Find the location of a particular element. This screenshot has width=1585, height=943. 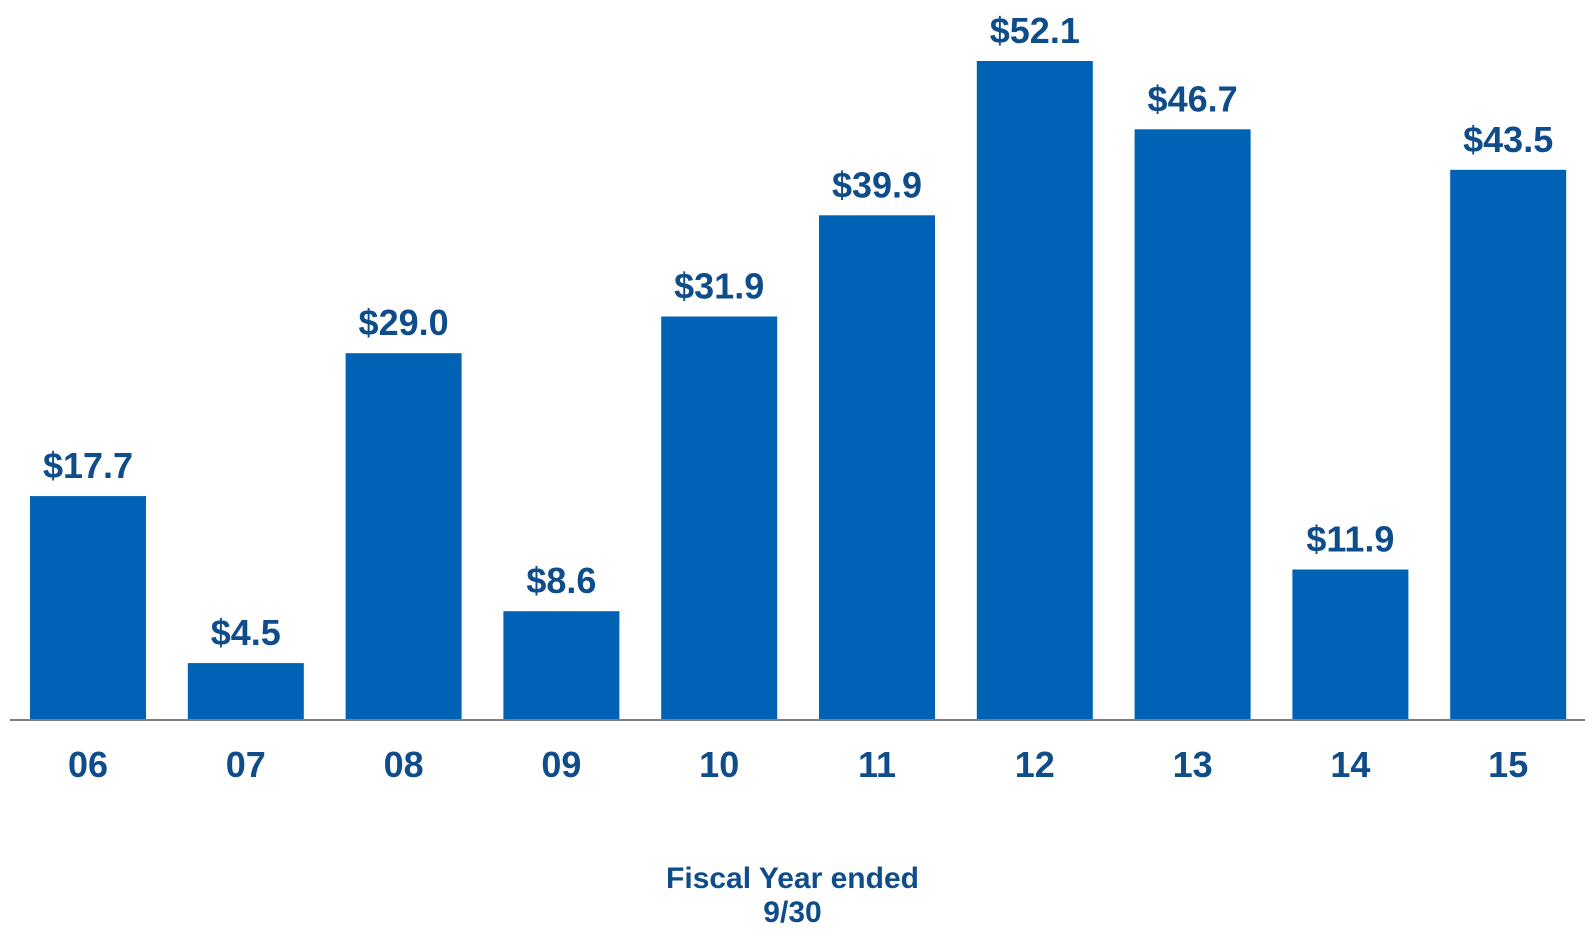

bar-value-label-12: $52.1 is located at coordinates (1035, 30).